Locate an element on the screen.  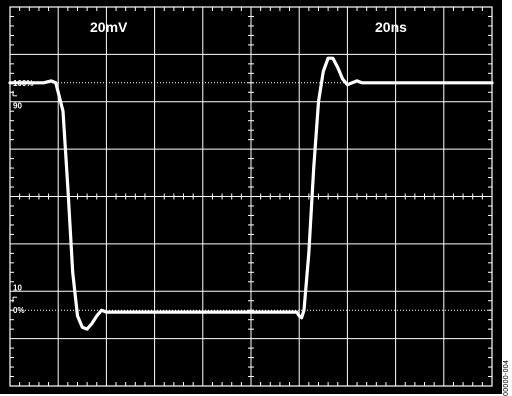
level-label: 10 is located at coordinates (17, 287).